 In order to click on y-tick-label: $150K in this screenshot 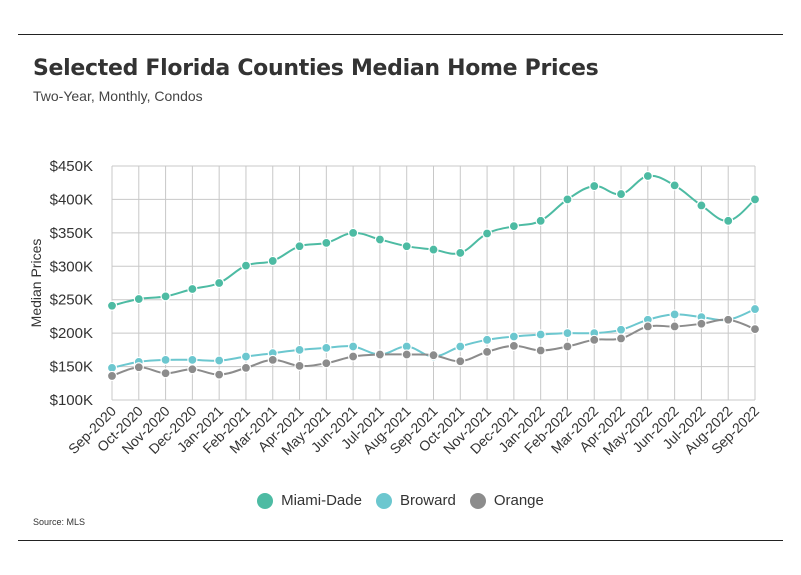, I will do `click(71, 367)`.